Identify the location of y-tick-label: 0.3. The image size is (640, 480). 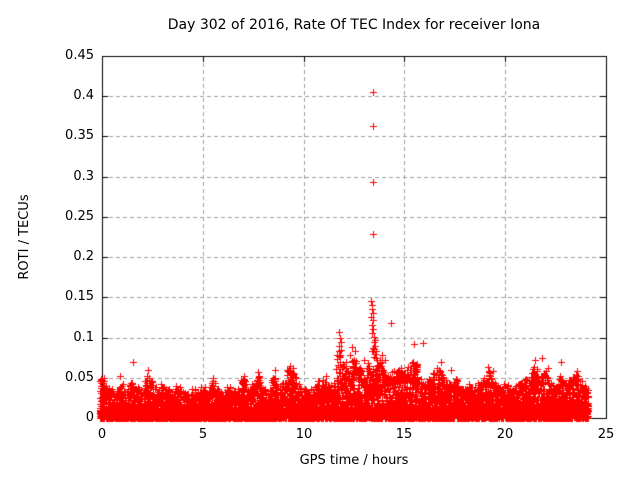
(83, 176).